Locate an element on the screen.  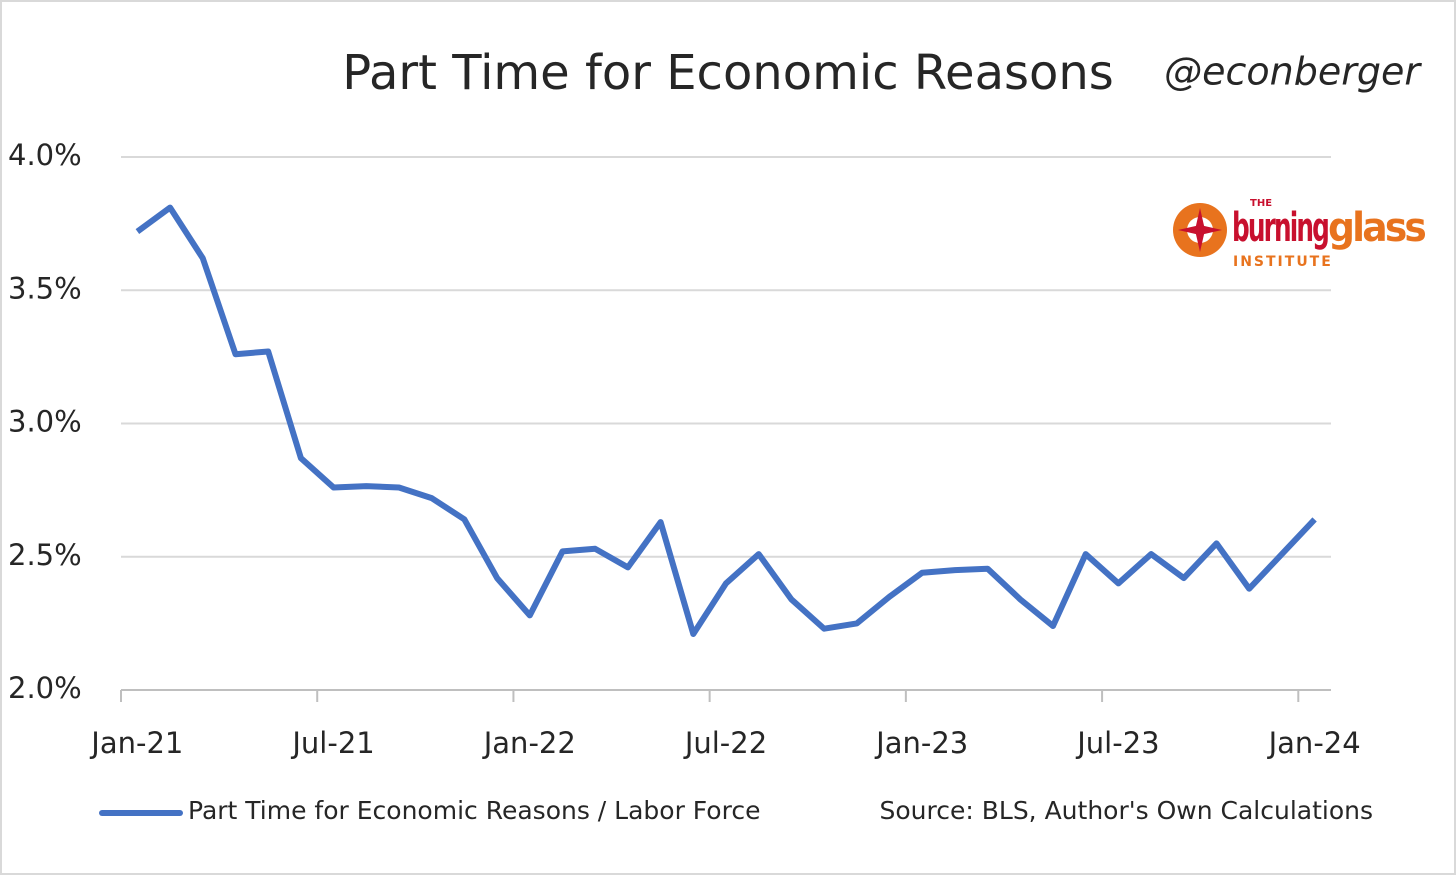
x-tick-label: Jul-23 is located at coordinates (1117, 743).